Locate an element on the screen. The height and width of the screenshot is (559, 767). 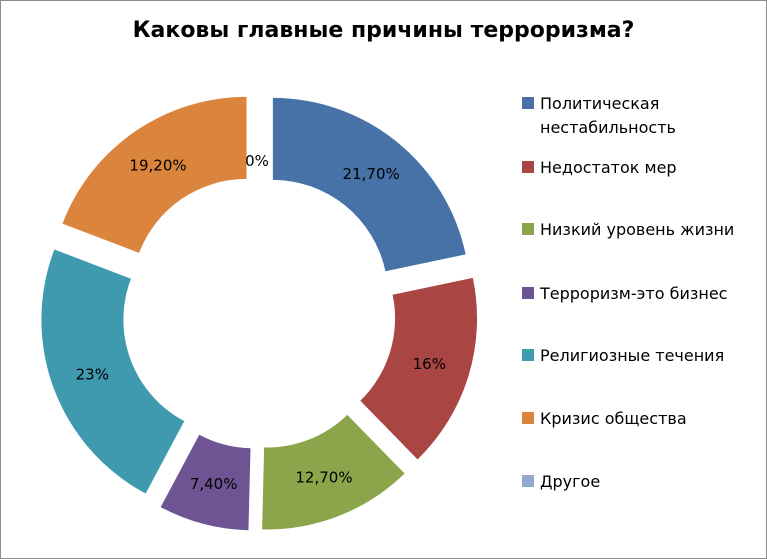
legend-item-5: Религиозные течения is located at coordinates (638, 356).